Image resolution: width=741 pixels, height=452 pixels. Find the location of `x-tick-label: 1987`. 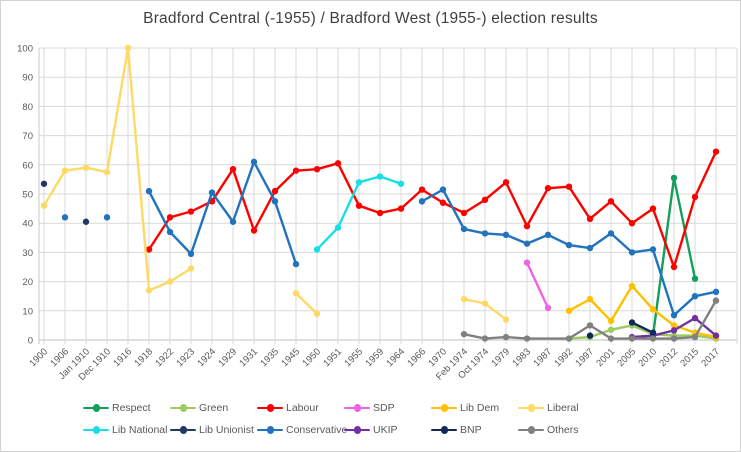

x-tick-label: 1987 is located at coordinates (542, 357).